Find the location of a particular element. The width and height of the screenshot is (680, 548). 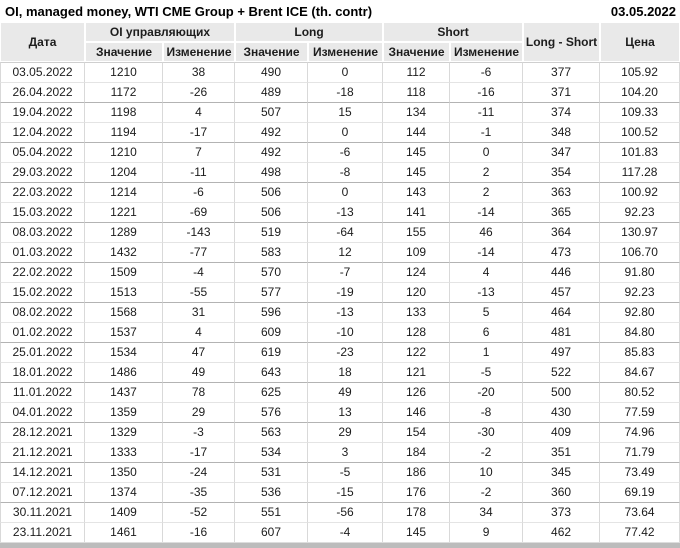

cell-long-value: 609 is located at coordinates (272, 333).